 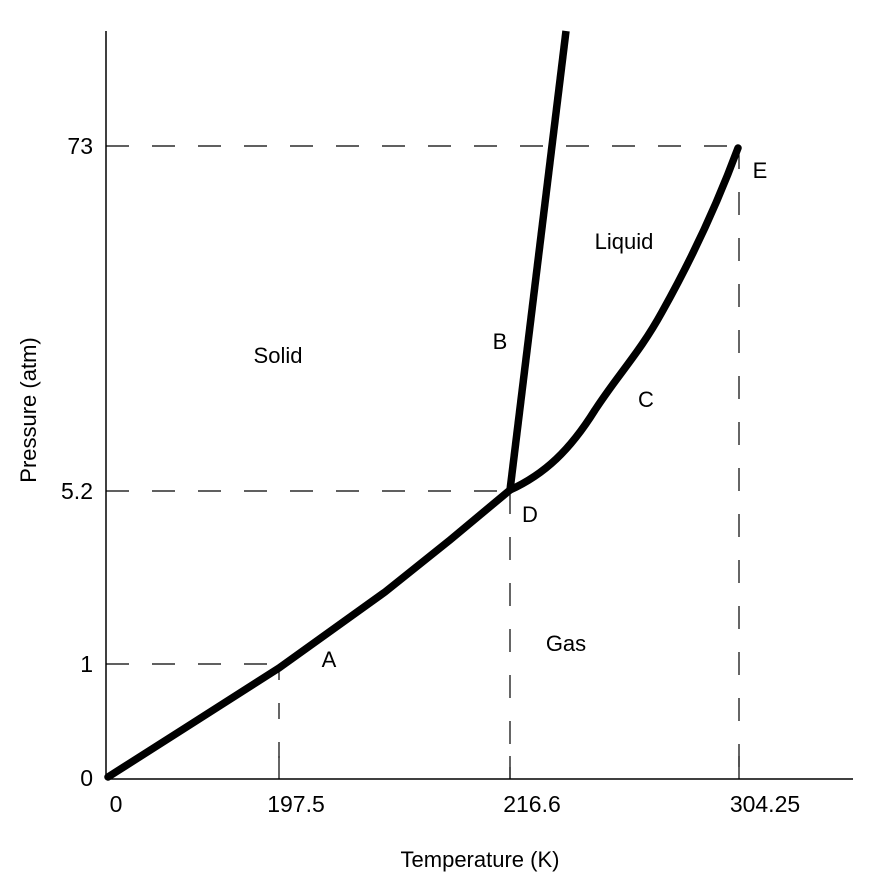 What do you see at coordinates (765, 804) in the screenshot?
I see `x-tick-label-304.25: 304.25` at bounding box center [765, 804].